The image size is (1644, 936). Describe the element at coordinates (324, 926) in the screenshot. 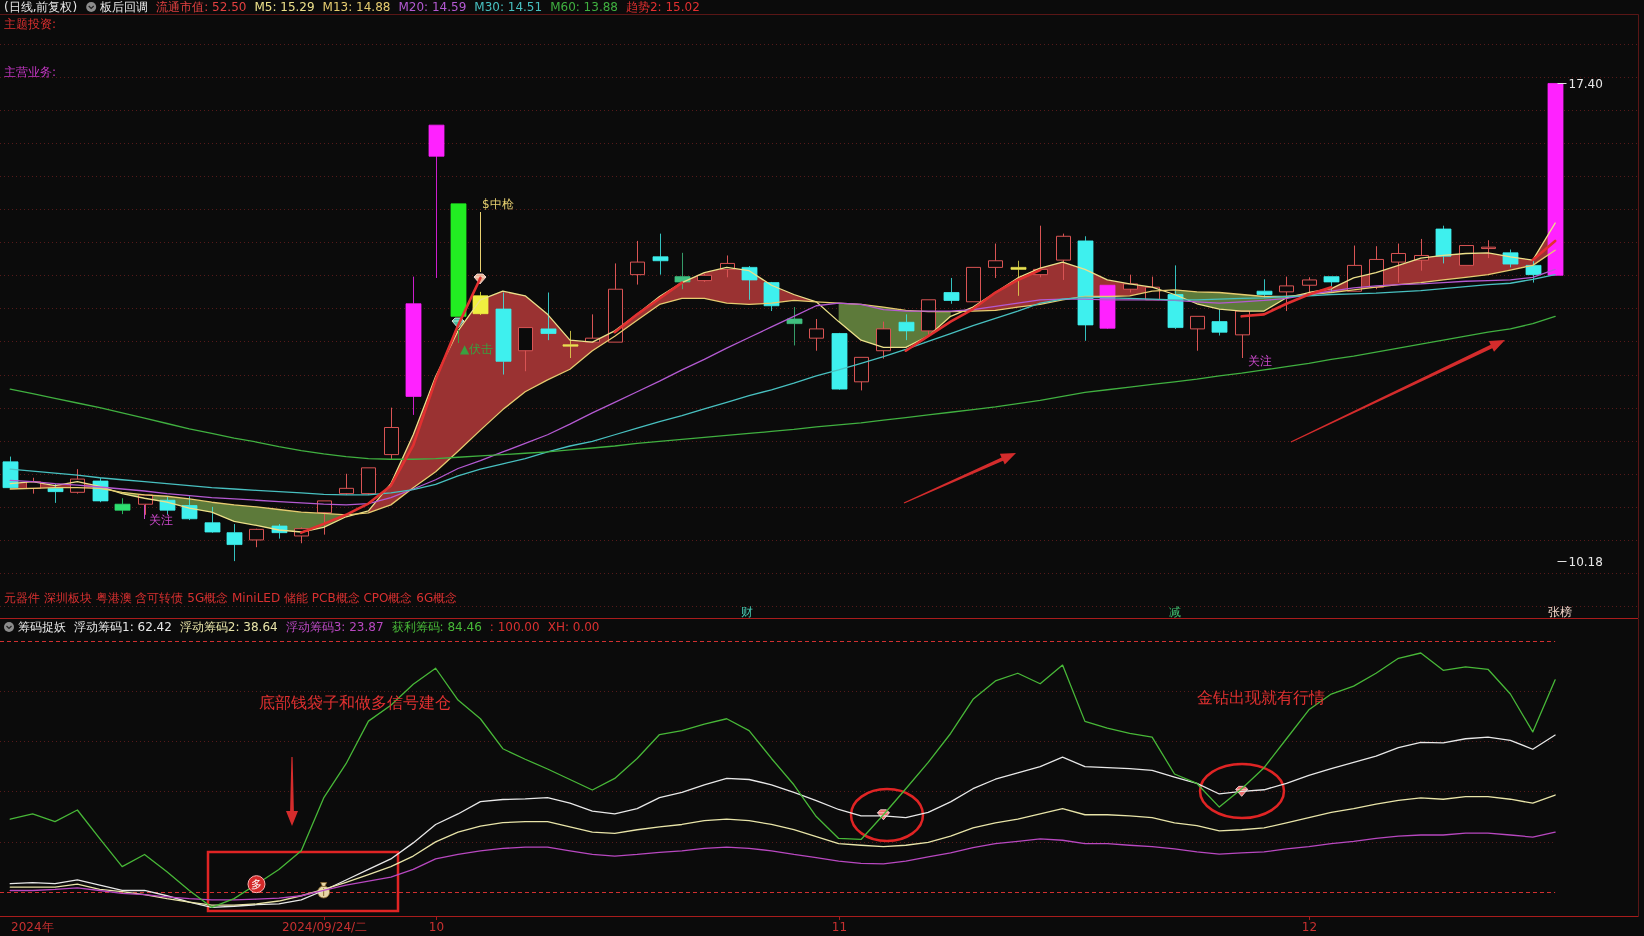

I see `x-tick-label: 2024/09/24/二` at that location.